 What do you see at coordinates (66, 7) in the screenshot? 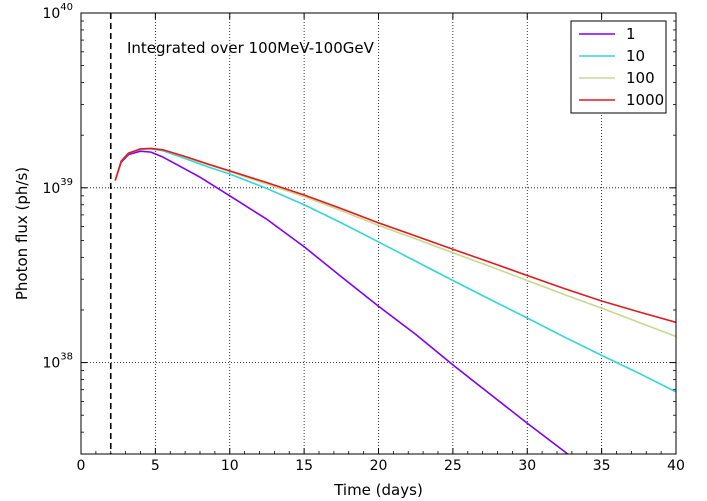
I see `y-tick-exponent: 40` at bounding box center [66, 7].